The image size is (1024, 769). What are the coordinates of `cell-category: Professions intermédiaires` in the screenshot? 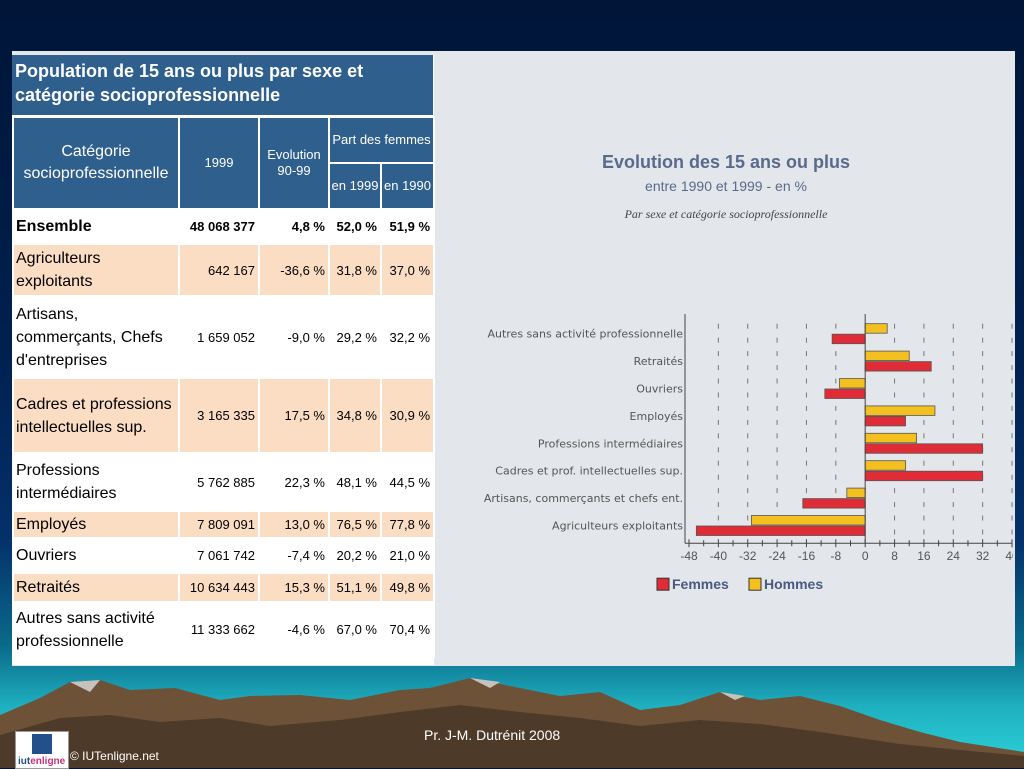 It's located at (96, 482).